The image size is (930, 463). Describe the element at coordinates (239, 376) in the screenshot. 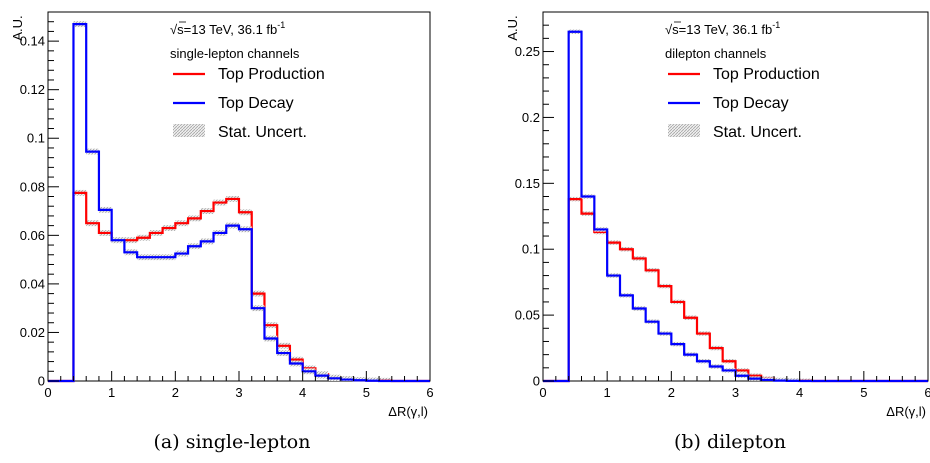

I see `chart0-x-axis` at that location.